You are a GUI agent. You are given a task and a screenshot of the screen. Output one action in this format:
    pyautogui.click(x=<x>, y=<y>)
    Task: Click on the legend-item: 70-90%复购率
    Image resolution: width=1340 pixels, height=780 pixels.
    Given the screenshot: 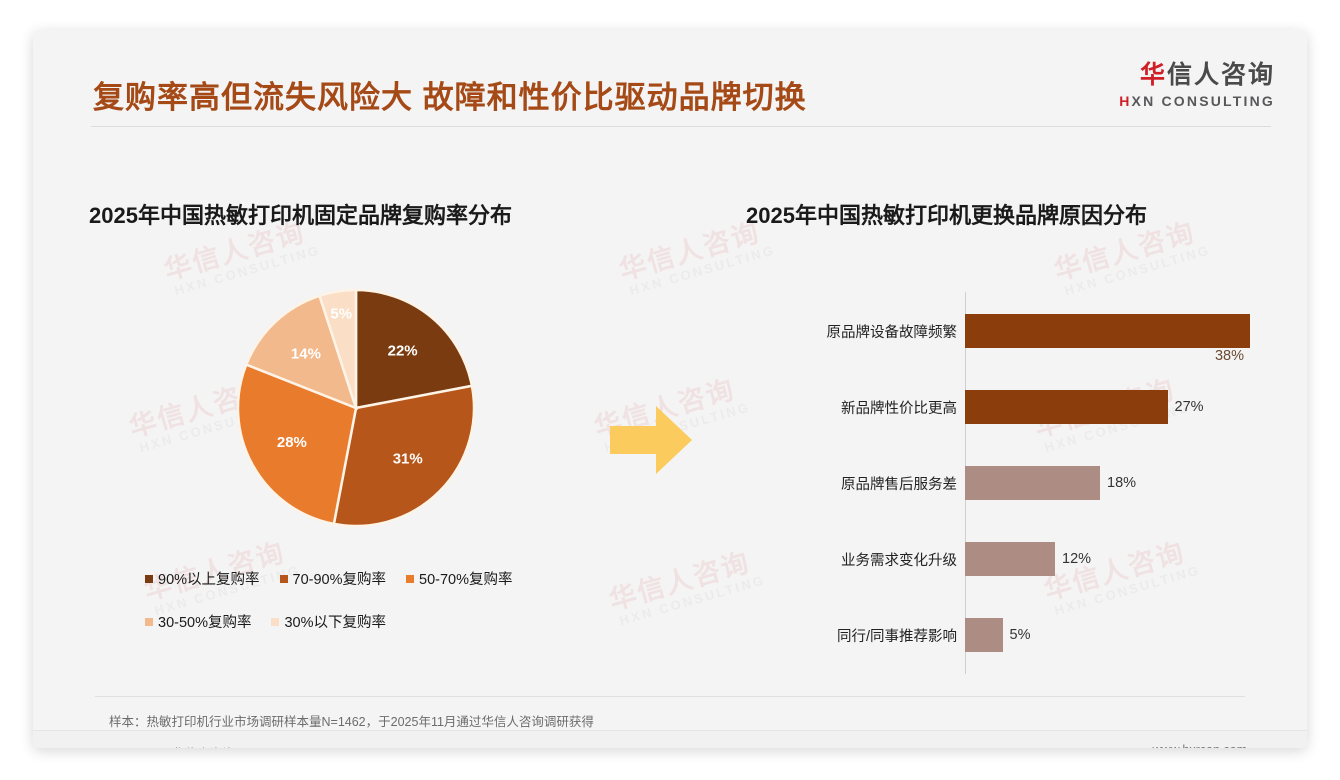 What is the action you would take?
    pyautogui.click(x=333, y=578)
    